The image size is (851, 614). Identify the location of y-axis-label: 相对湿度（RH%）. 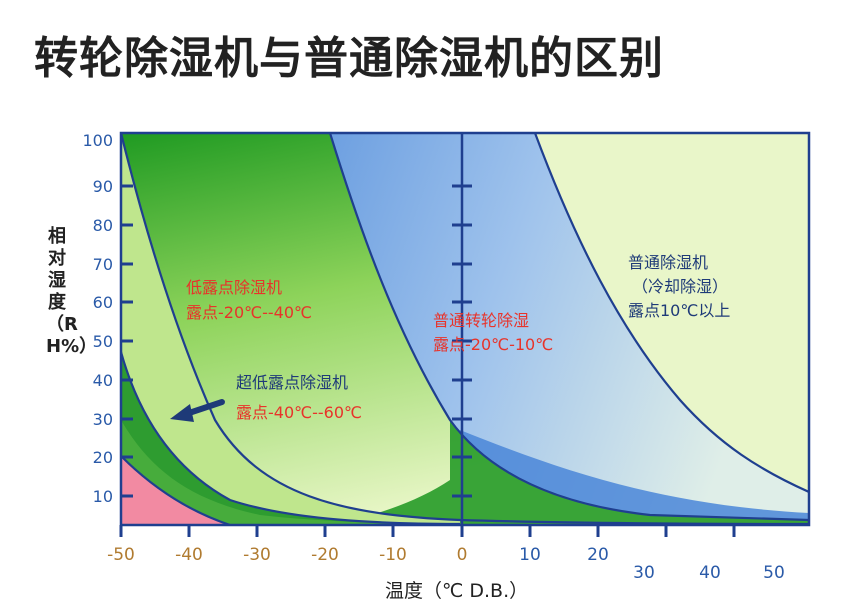
(72, 291).